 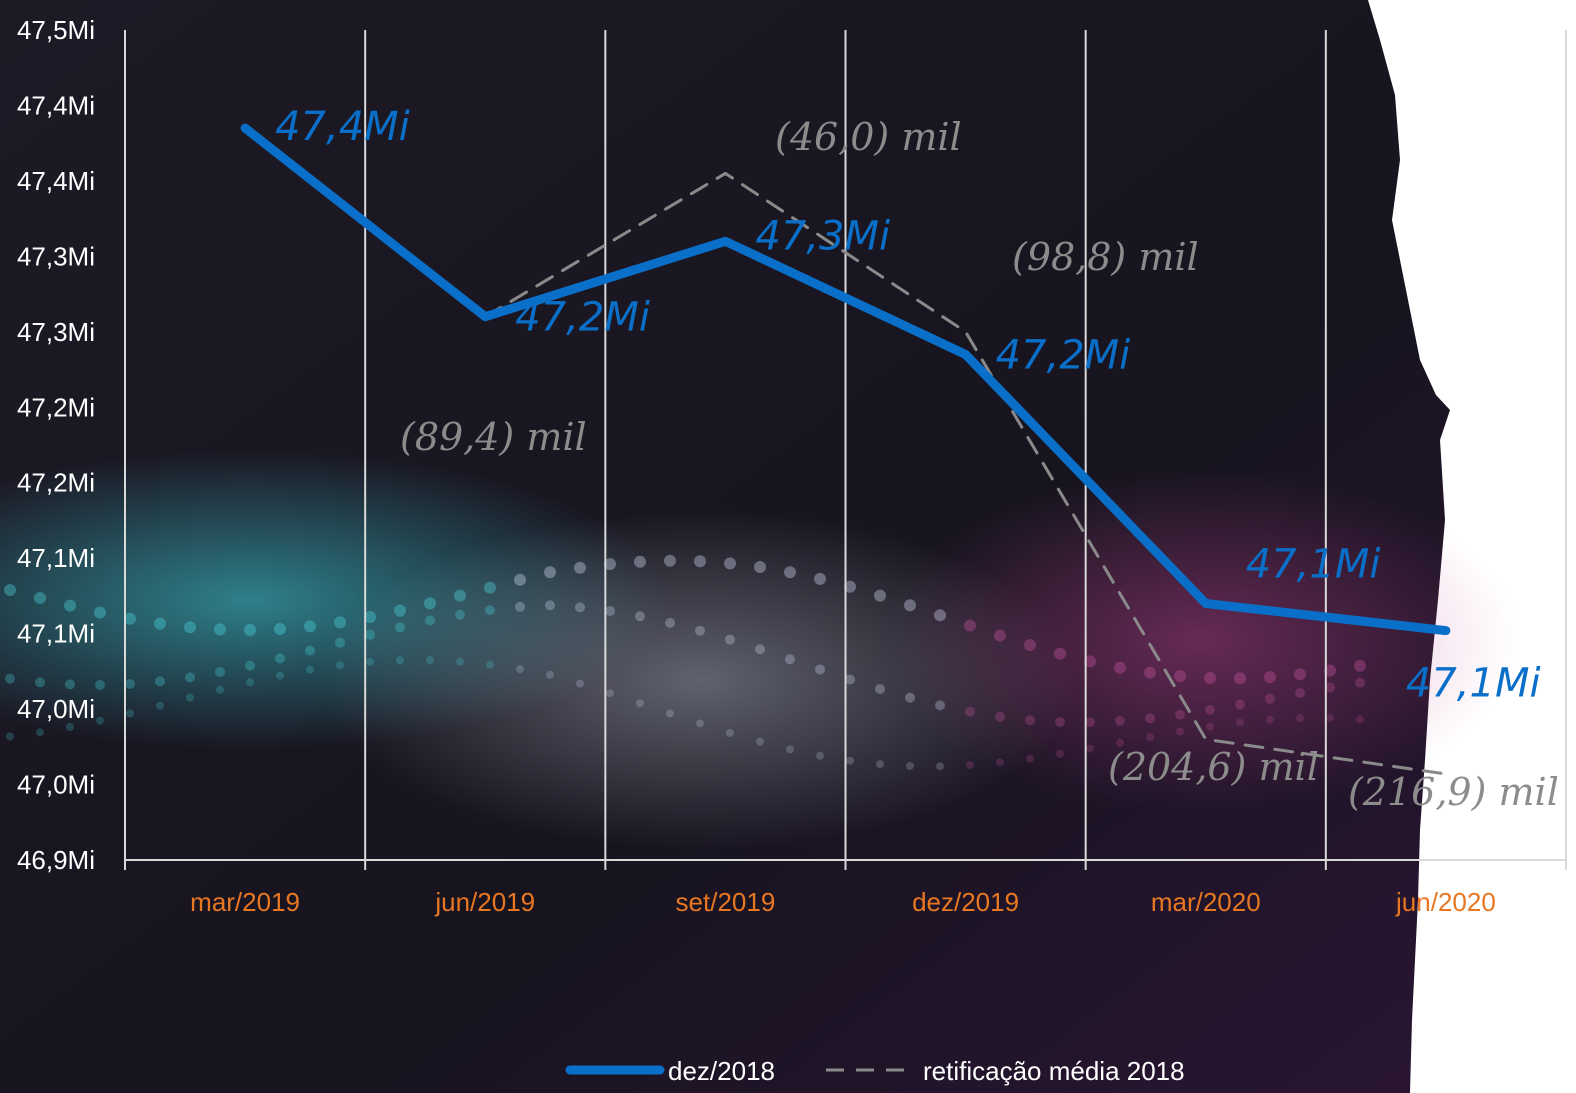 I want to click on y-tick-label: 47,3Mi, so click(x=56, y=332).